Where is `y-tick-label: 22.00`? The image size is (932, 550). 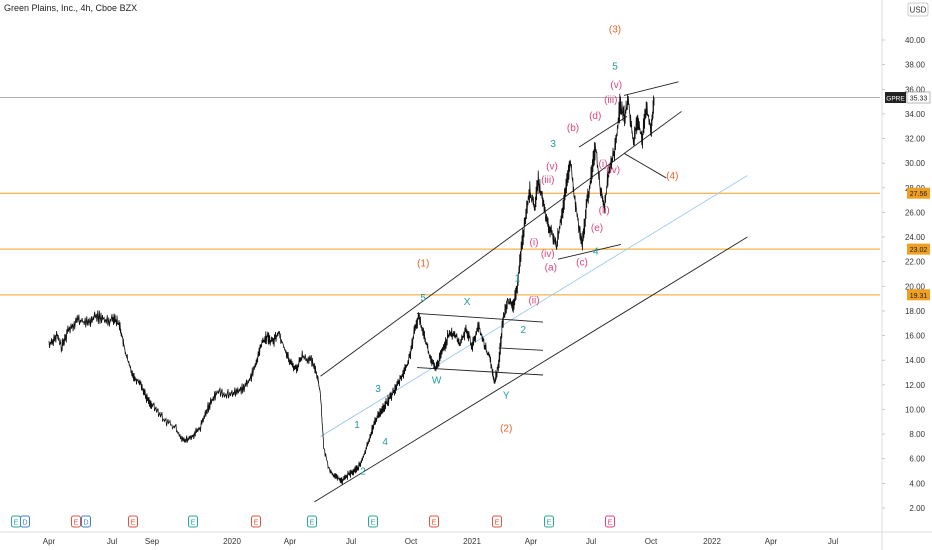 y-tick-label: 22.00 is located at coordinates (915, 262).